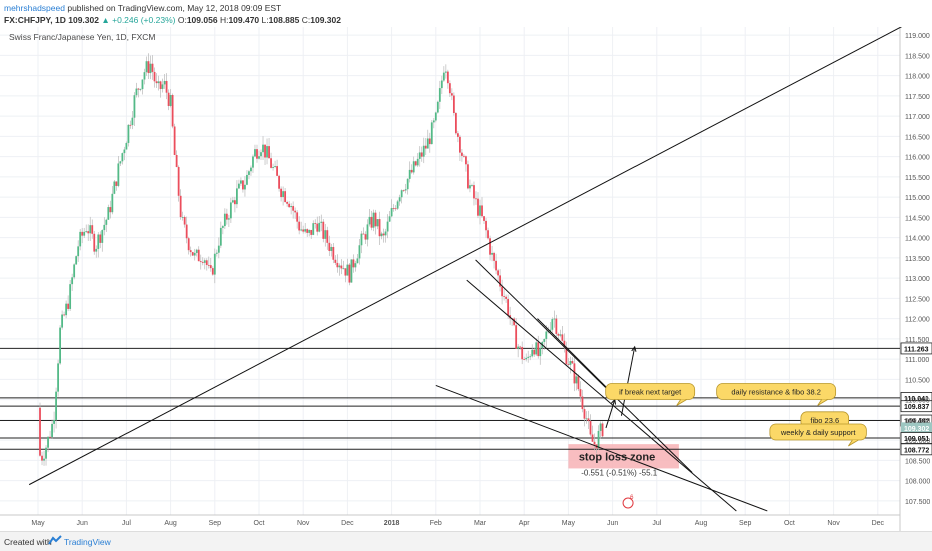 This screenshot has width=932, height=551. Describe the element at coordinates (34, 8) in the screenshot. I see `author-link: mehrshadspeed` at that location.